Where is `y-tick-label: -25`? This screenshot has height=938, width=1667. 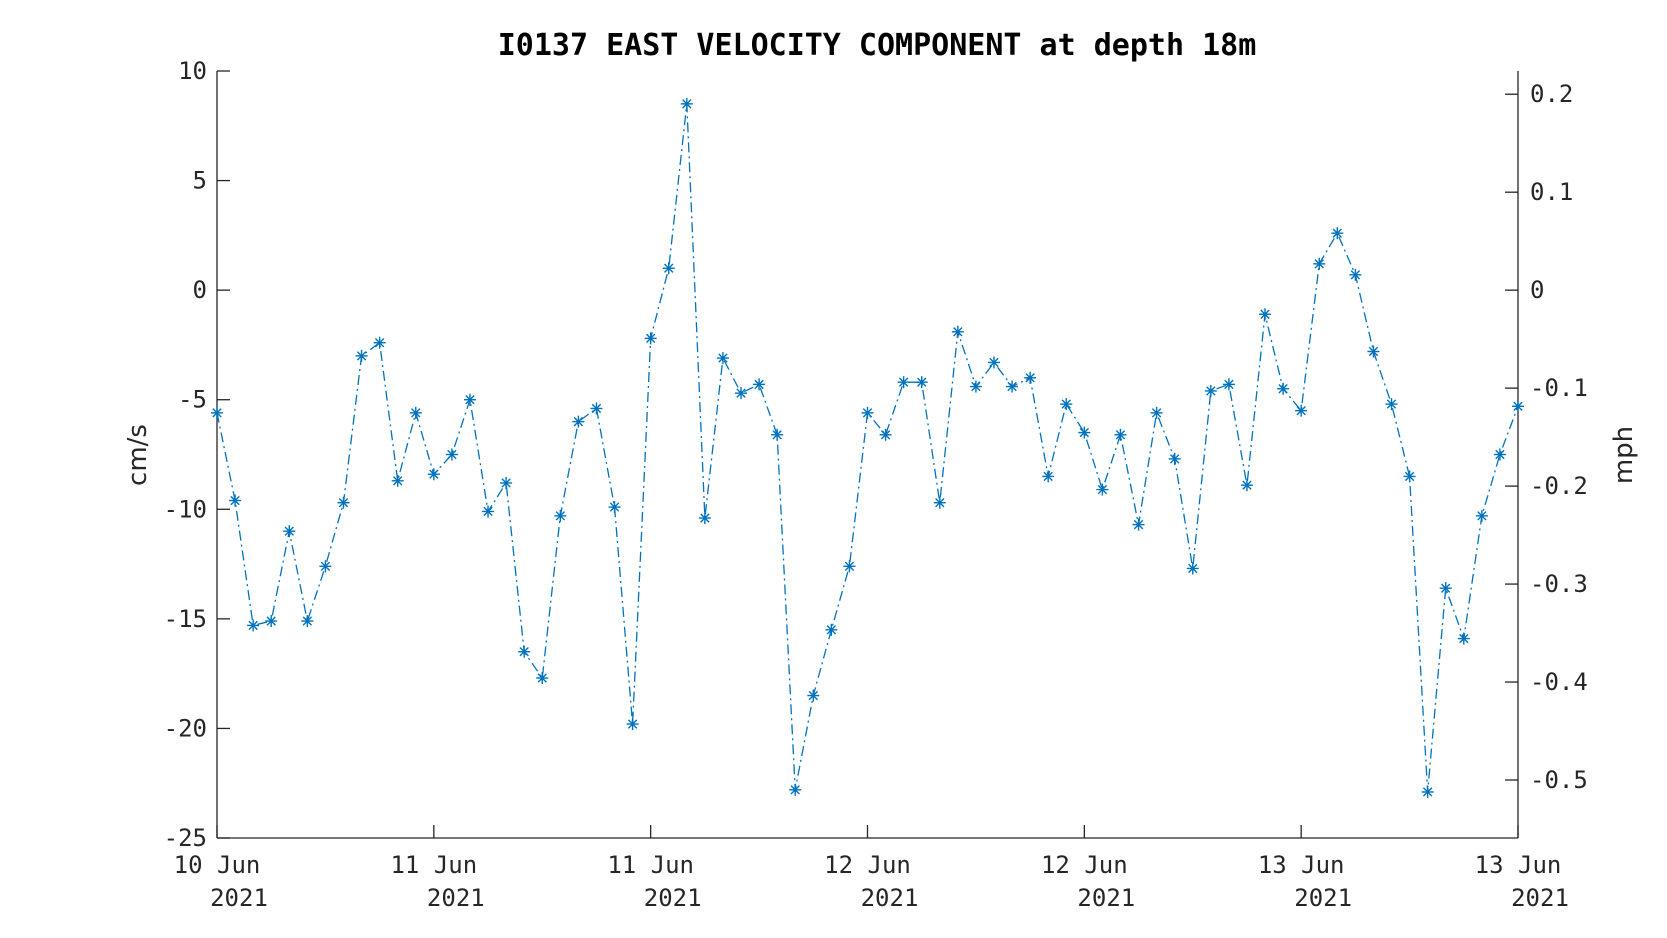 y-tick-label: -25 is located at coordinates (185, 838).